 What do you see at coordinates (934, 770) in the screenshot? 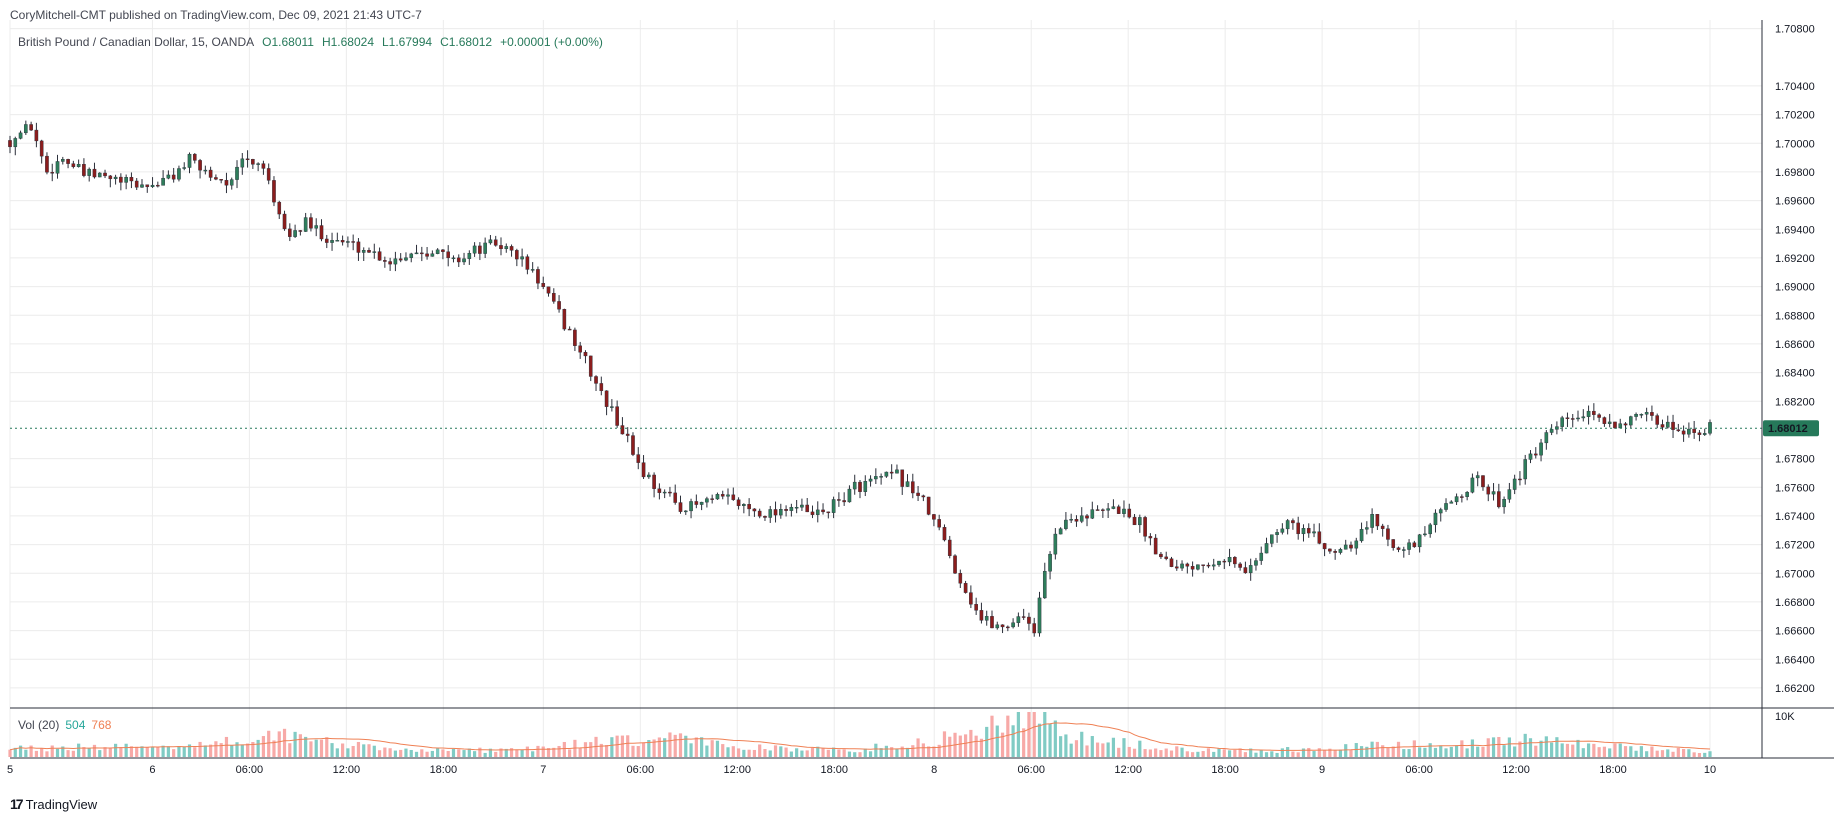
I see `time-tick-label: 8` at bounding box center [934, 770].